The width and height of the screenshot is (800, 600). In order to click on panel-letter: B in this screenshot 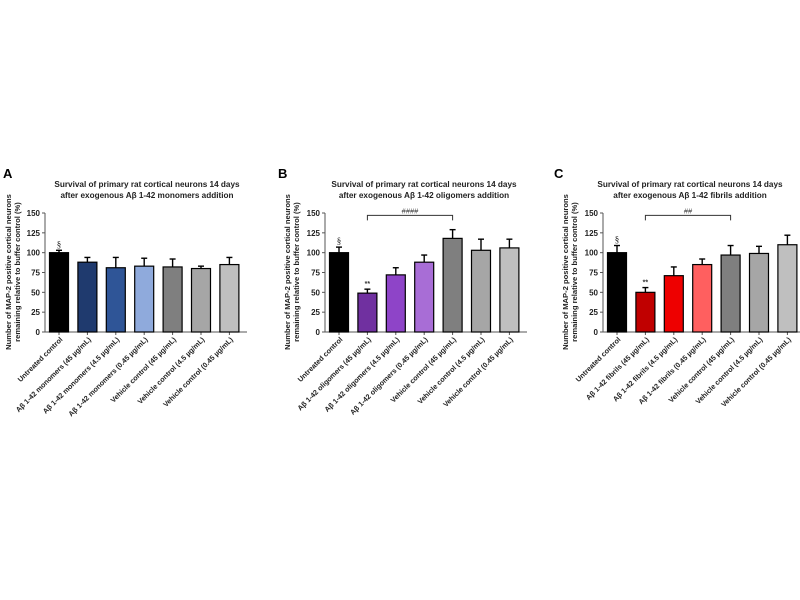, I will do `click(282, 173)`.